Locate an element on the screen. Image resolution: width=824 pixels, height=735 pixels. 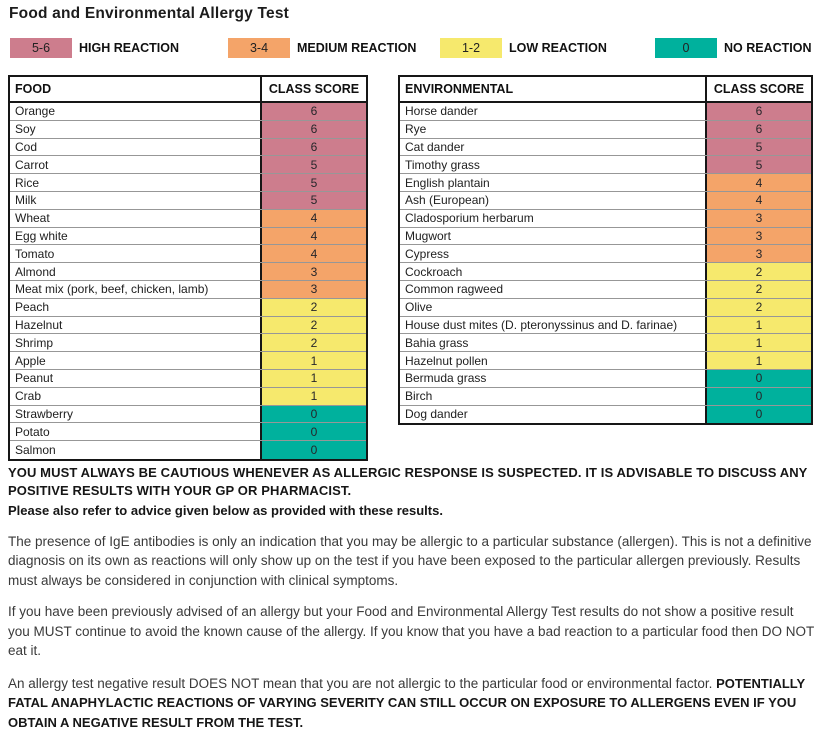
allergen-name: Potato is located at coordinates (32, 431).